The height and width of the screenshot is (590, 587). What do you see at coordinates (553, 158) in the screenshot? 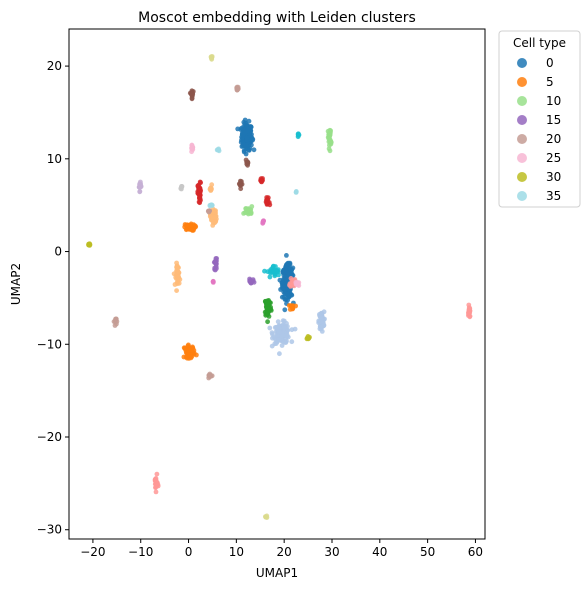
I see `legend-label: 25` at bounding box center [553, 158].